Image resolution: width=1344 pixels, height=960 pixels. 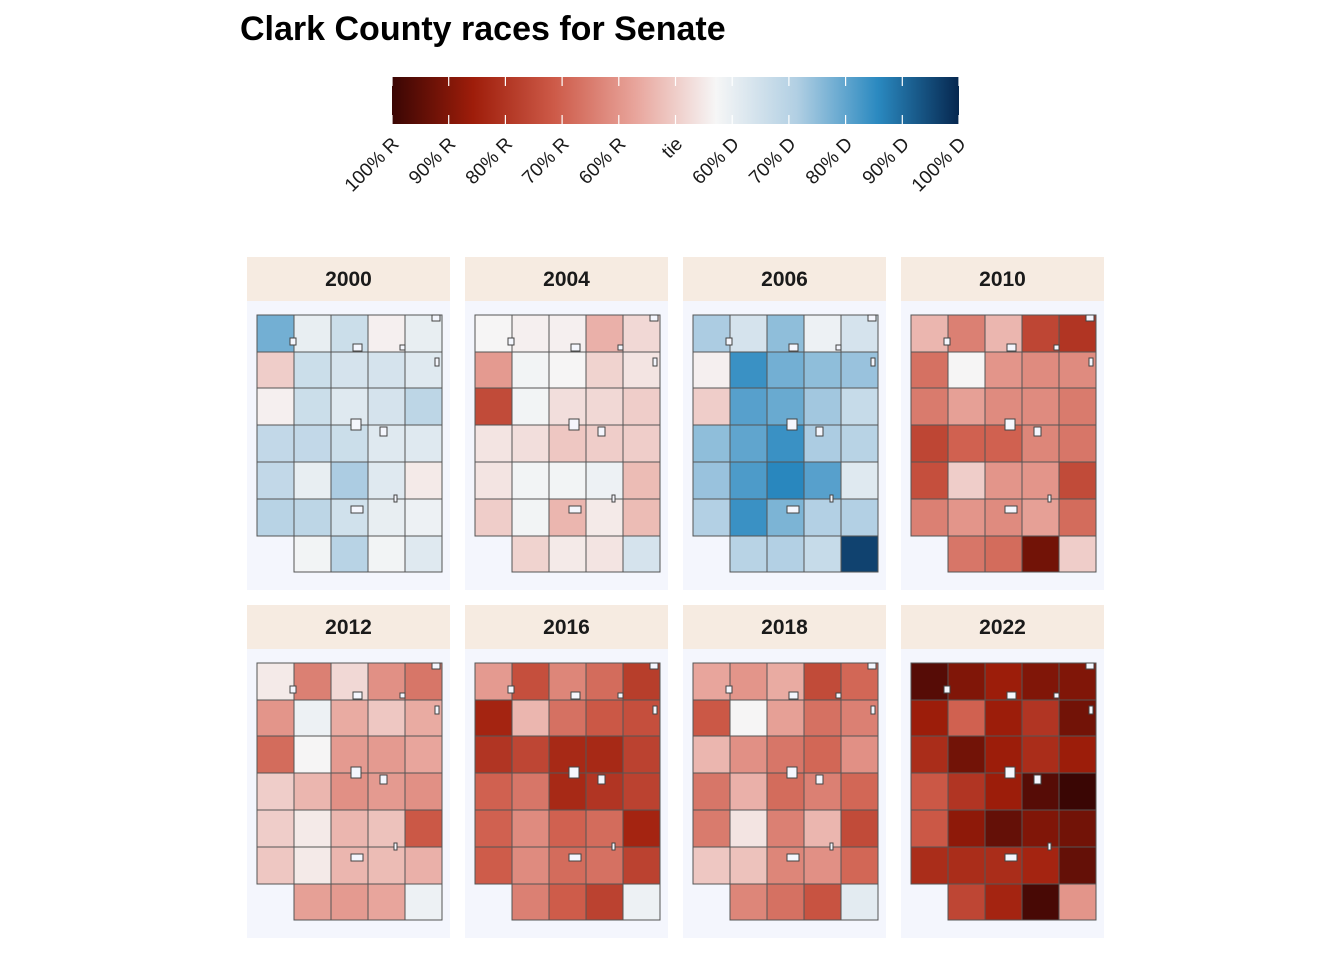 I want to click on panel-year-label: 2022, so click(x=1002, y=627).